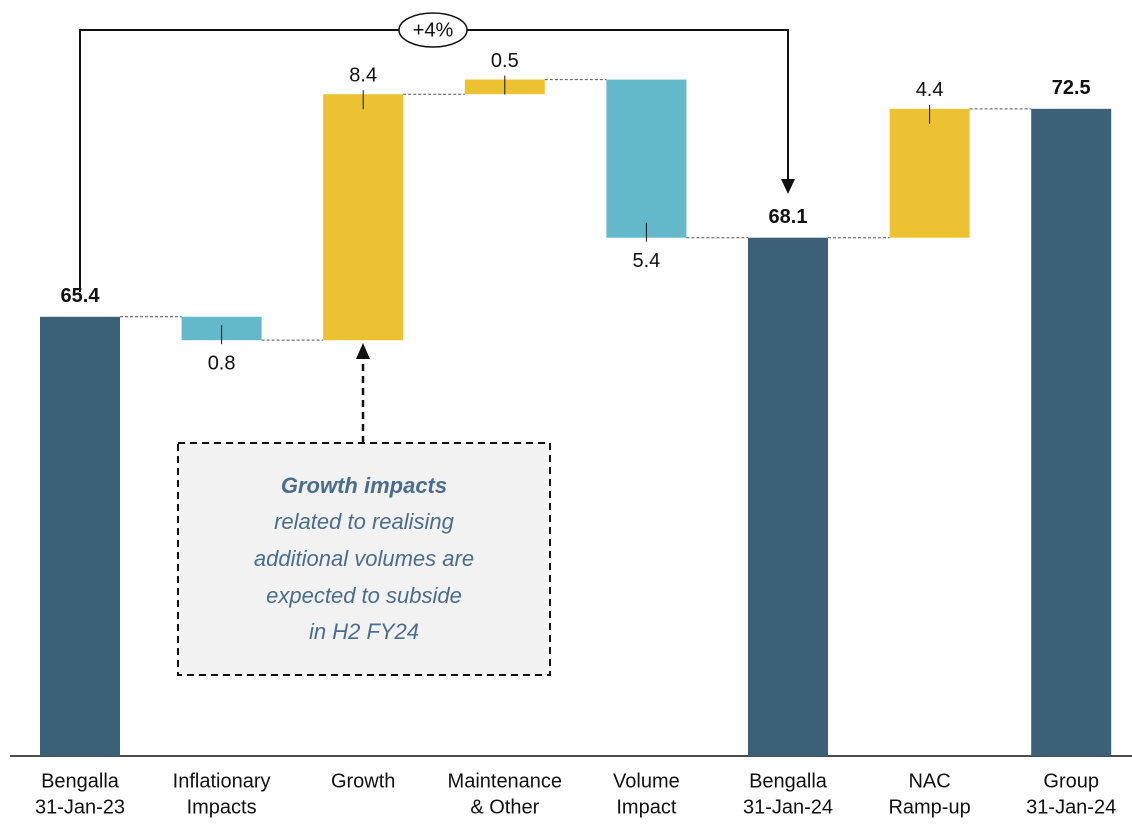 The height and width of the screenshot is (826, 1132). What do you see at coordinates (364, 485) in the screenshot?
I see `callout-title: Growth impacts` at bounding box center [364, 485].